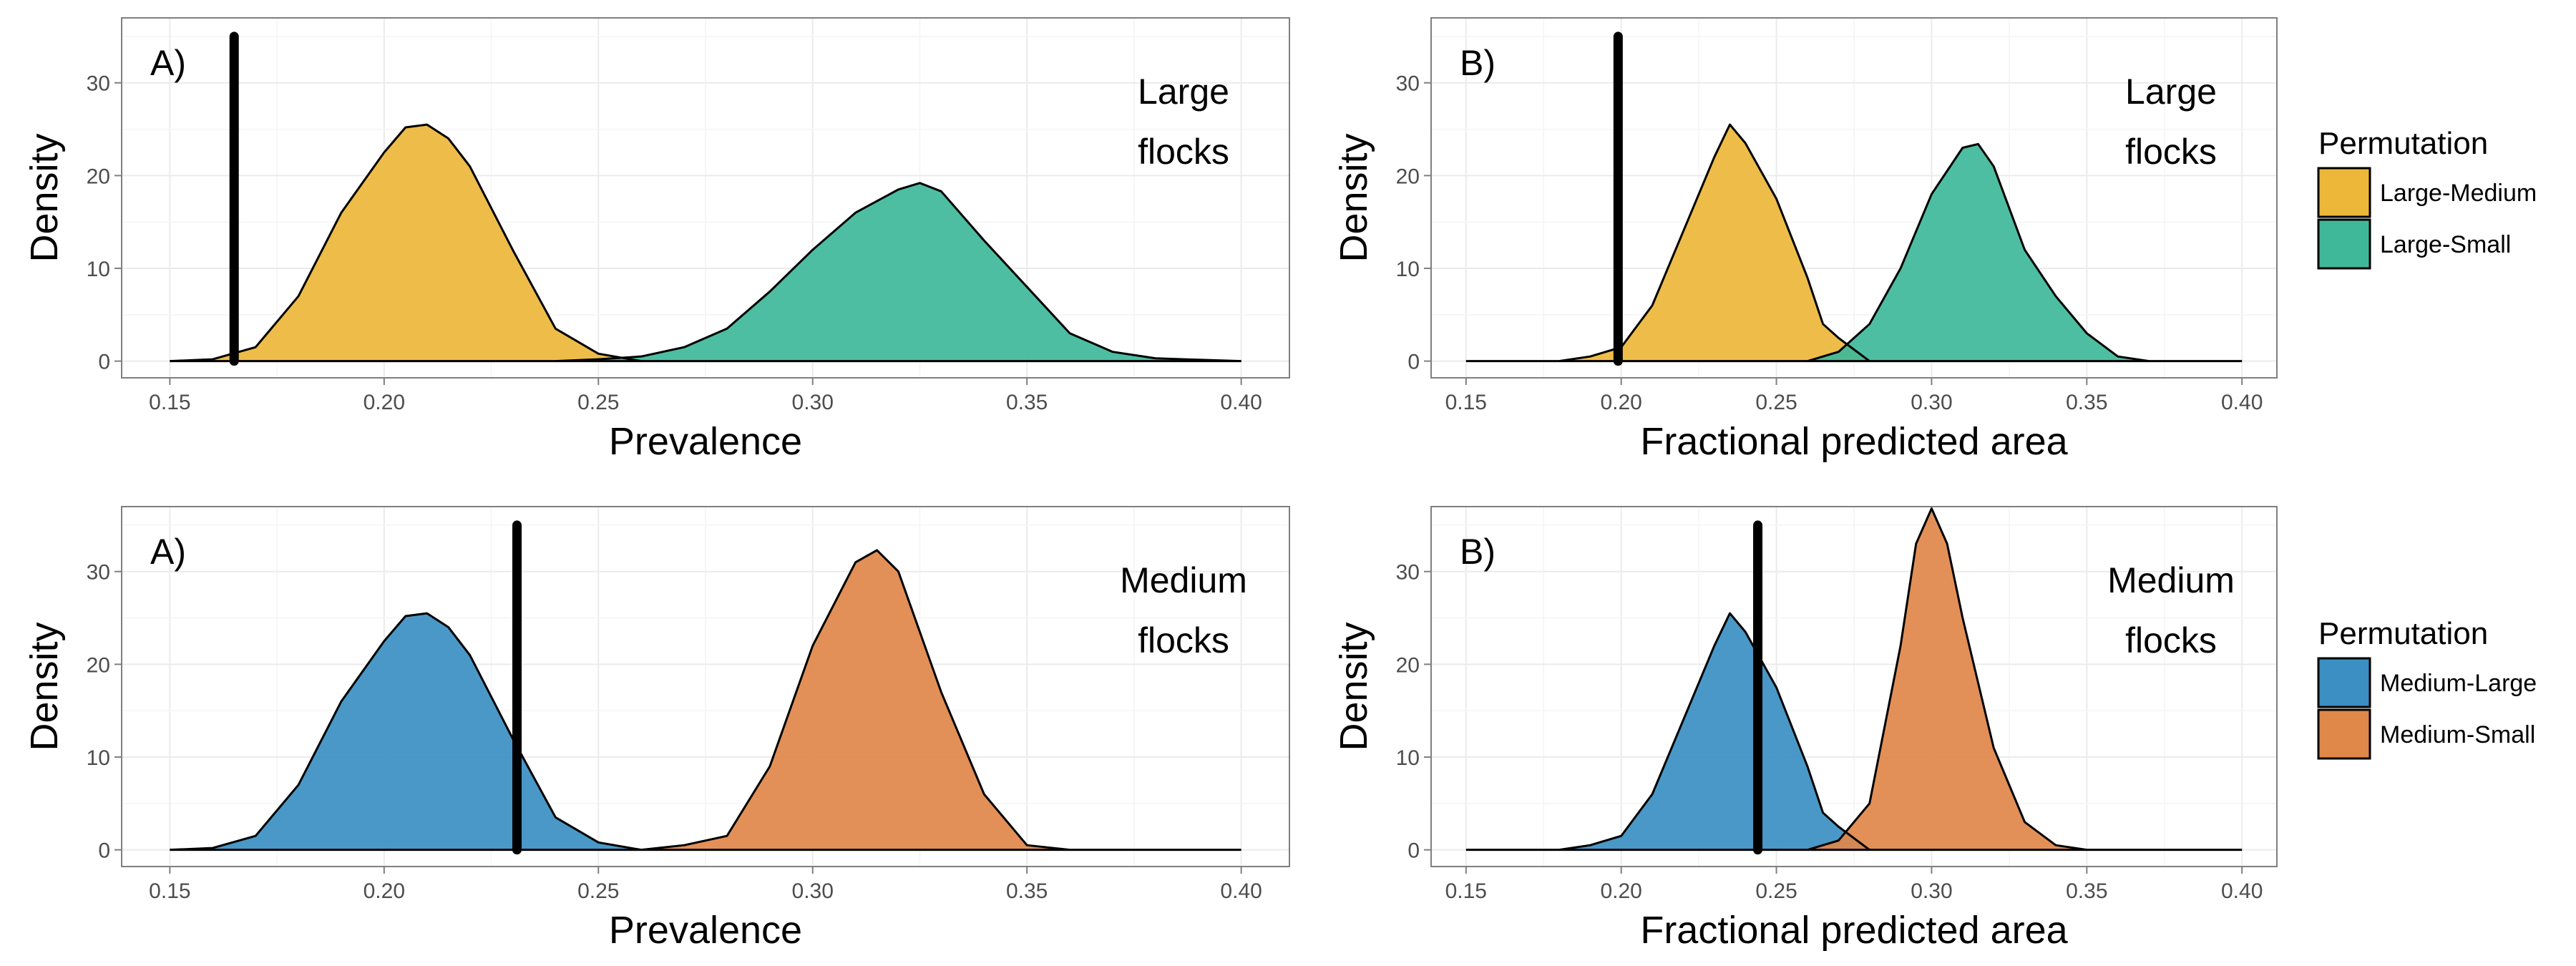  I want to click on legend-label: Medium-Small, so click(2457, 735).